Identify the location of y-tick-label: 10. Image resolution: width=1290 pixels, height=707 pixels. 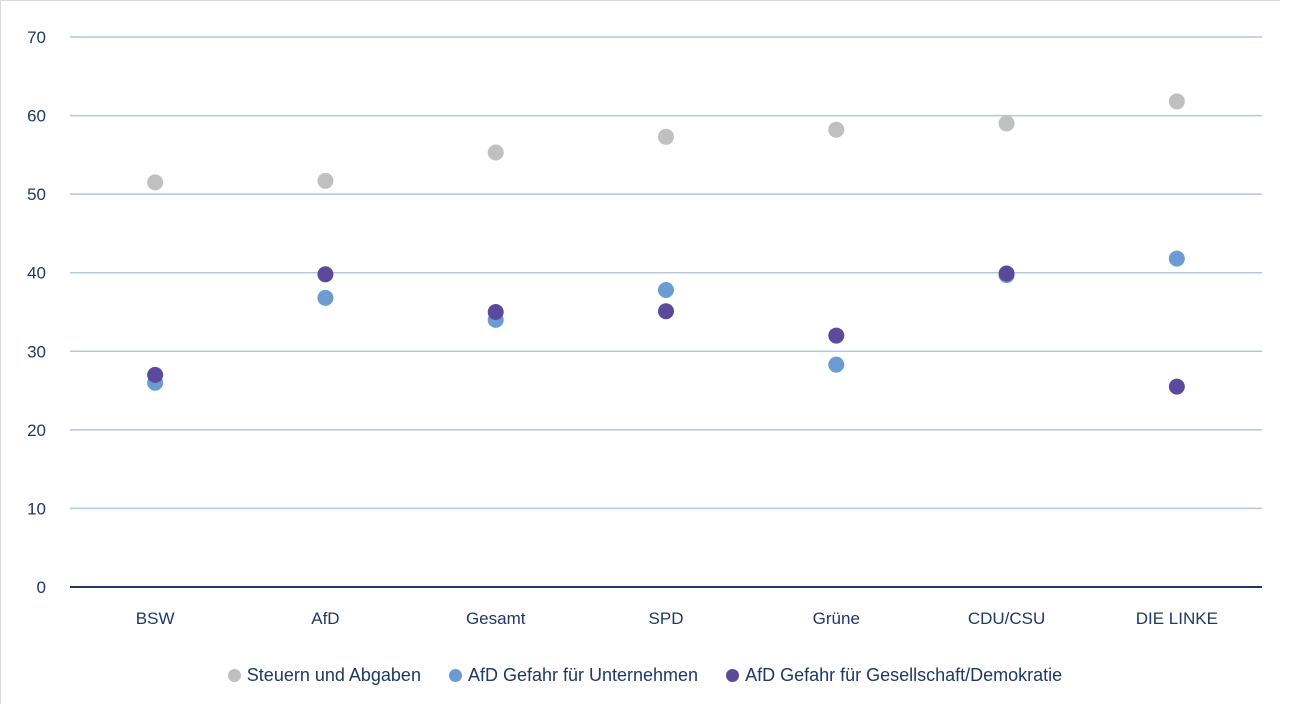
(36, 508).